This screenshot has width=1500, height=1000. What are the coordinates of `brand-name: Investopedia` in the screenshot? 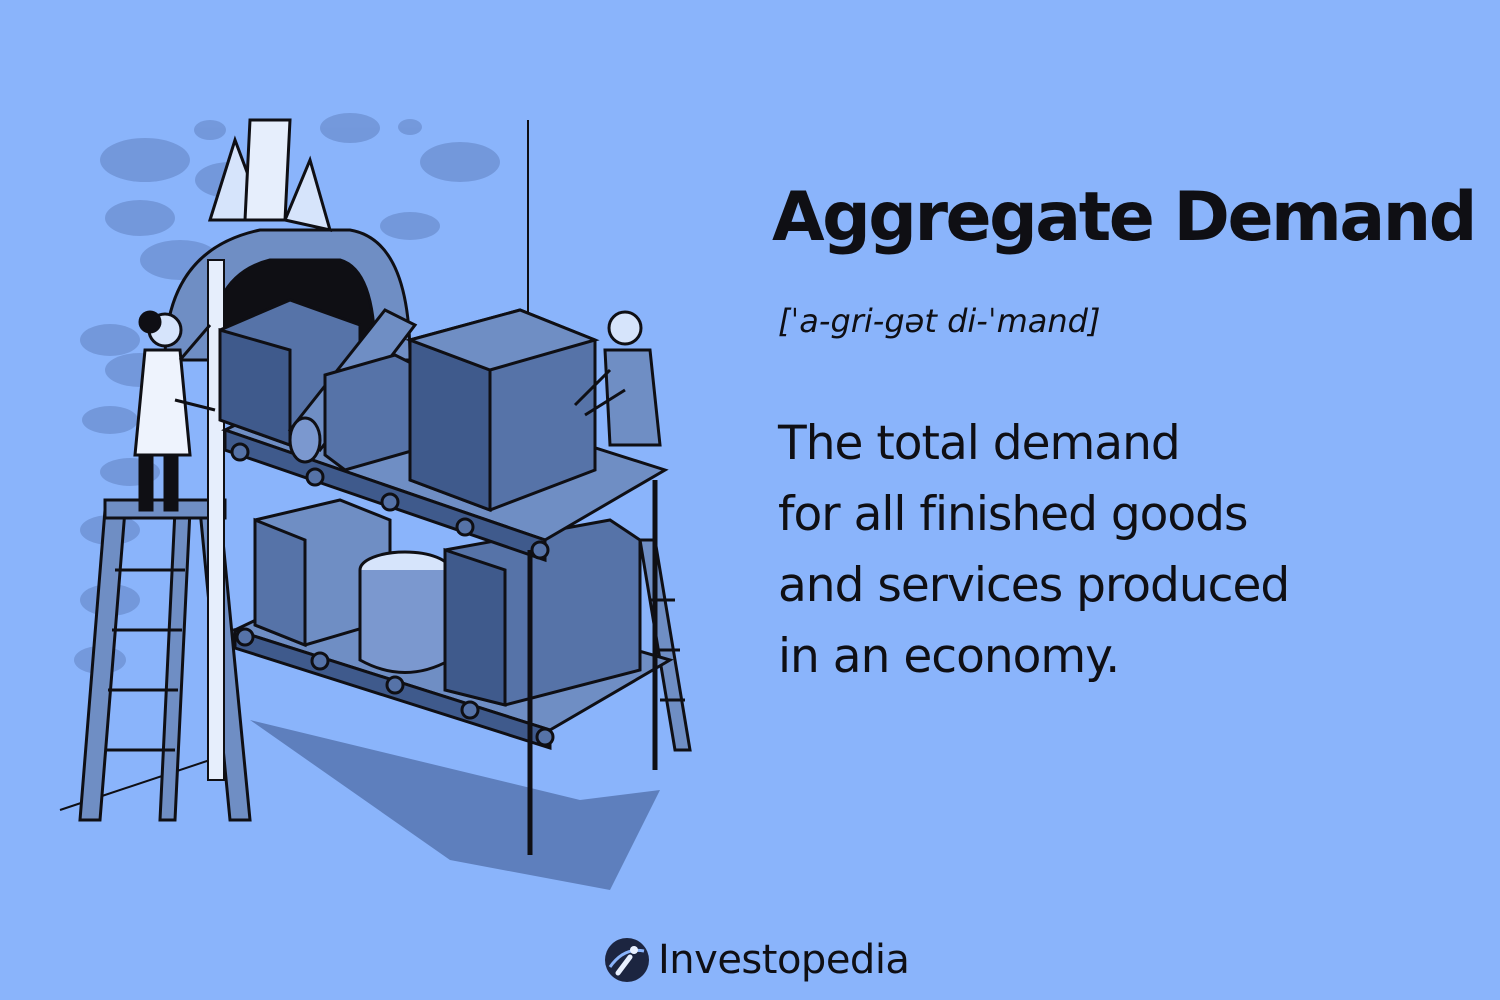 It's located at (784, 960).